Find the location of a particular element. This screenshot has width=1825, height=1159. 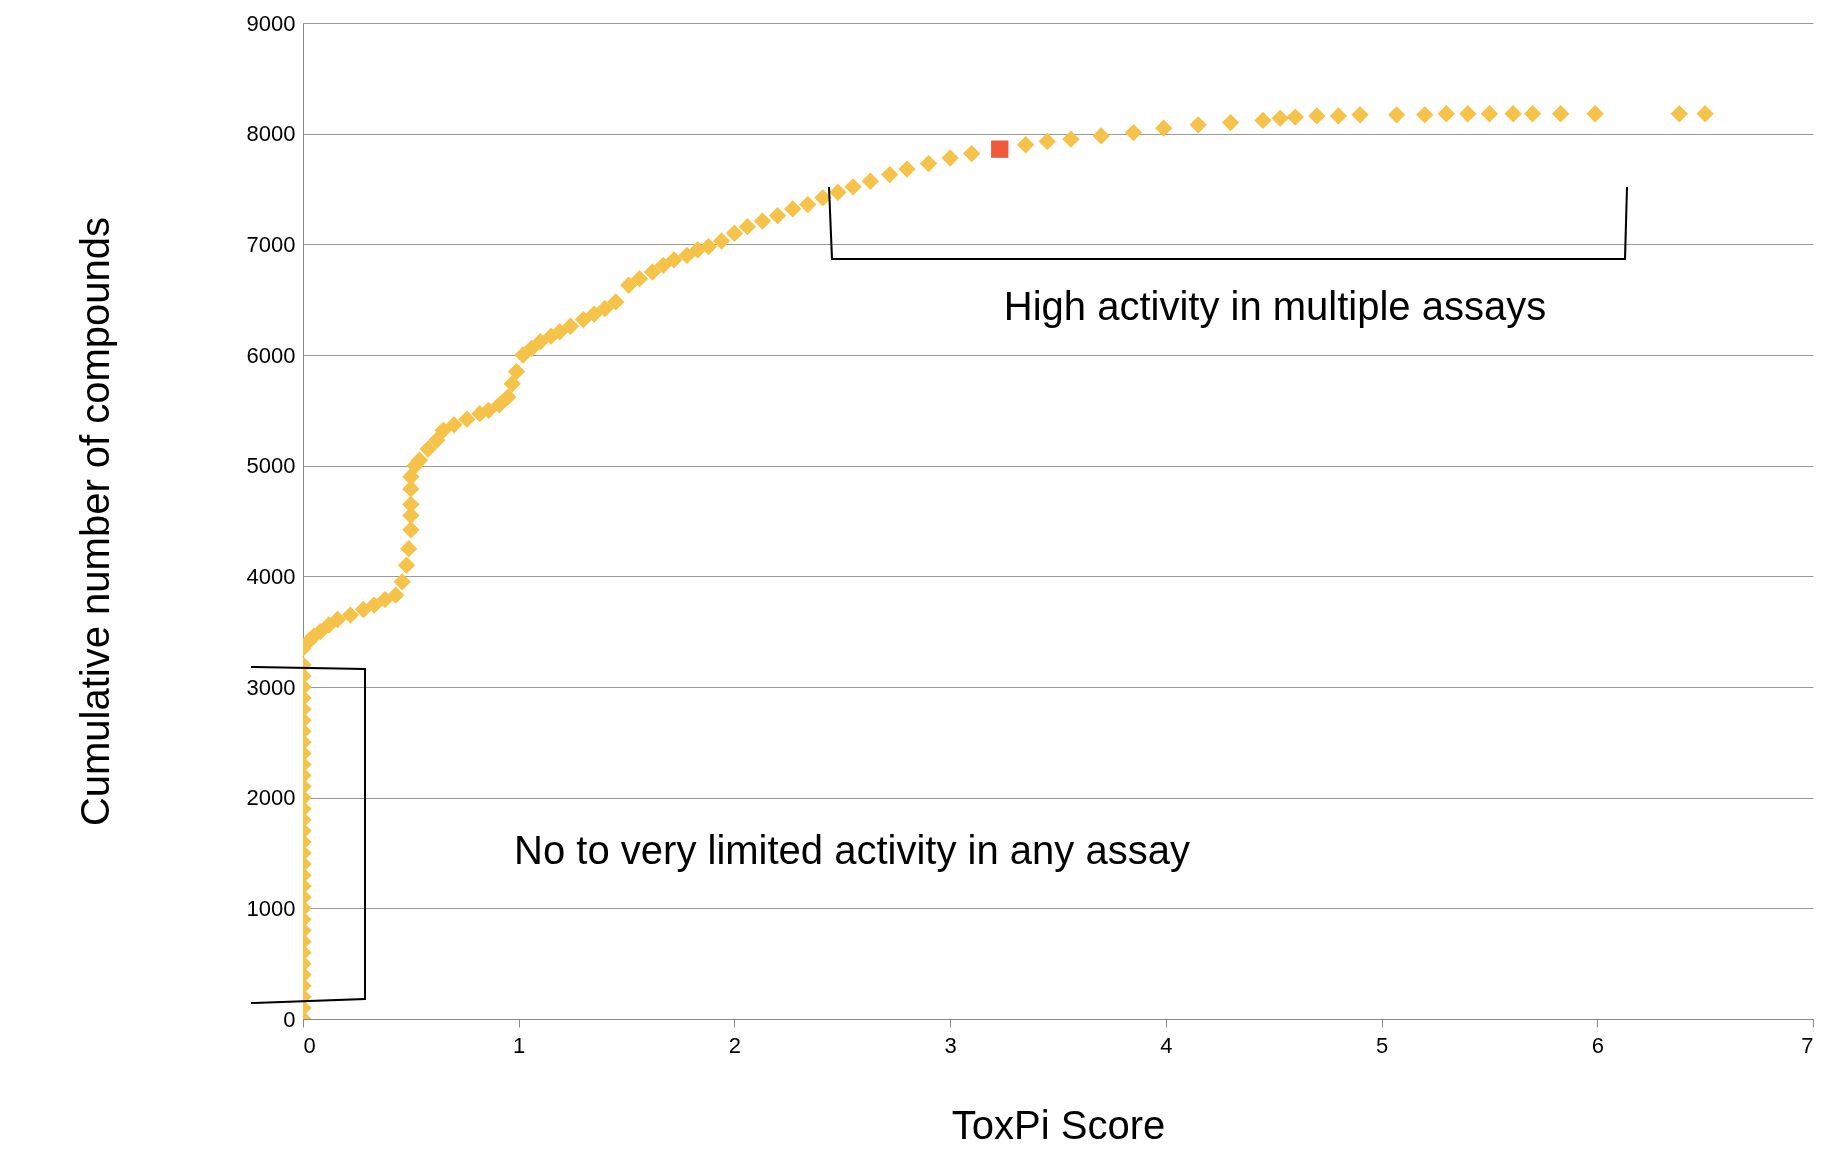

x-tick-label: 1 is located at coordinates (519, 1045).